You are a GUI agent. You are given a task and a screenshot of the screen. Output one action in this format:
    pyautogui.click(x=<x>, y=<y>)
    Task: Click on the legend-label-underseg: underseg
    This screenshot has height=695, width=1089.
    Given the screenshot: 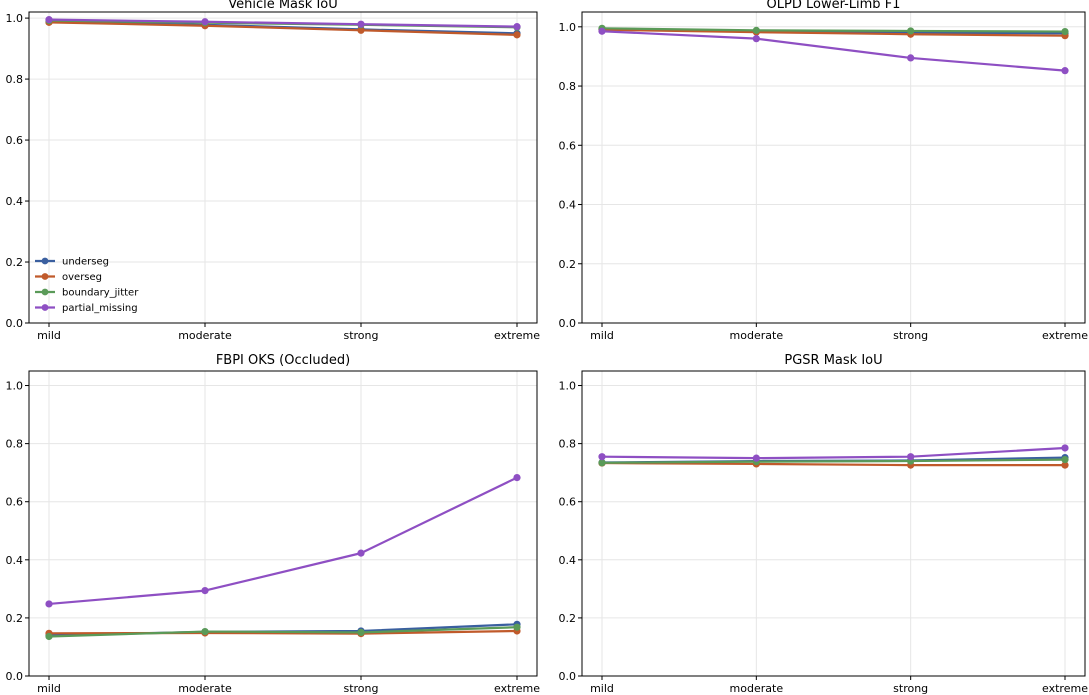 What is the action you would take?
    pyautogui.click(x=85, y=262)
    